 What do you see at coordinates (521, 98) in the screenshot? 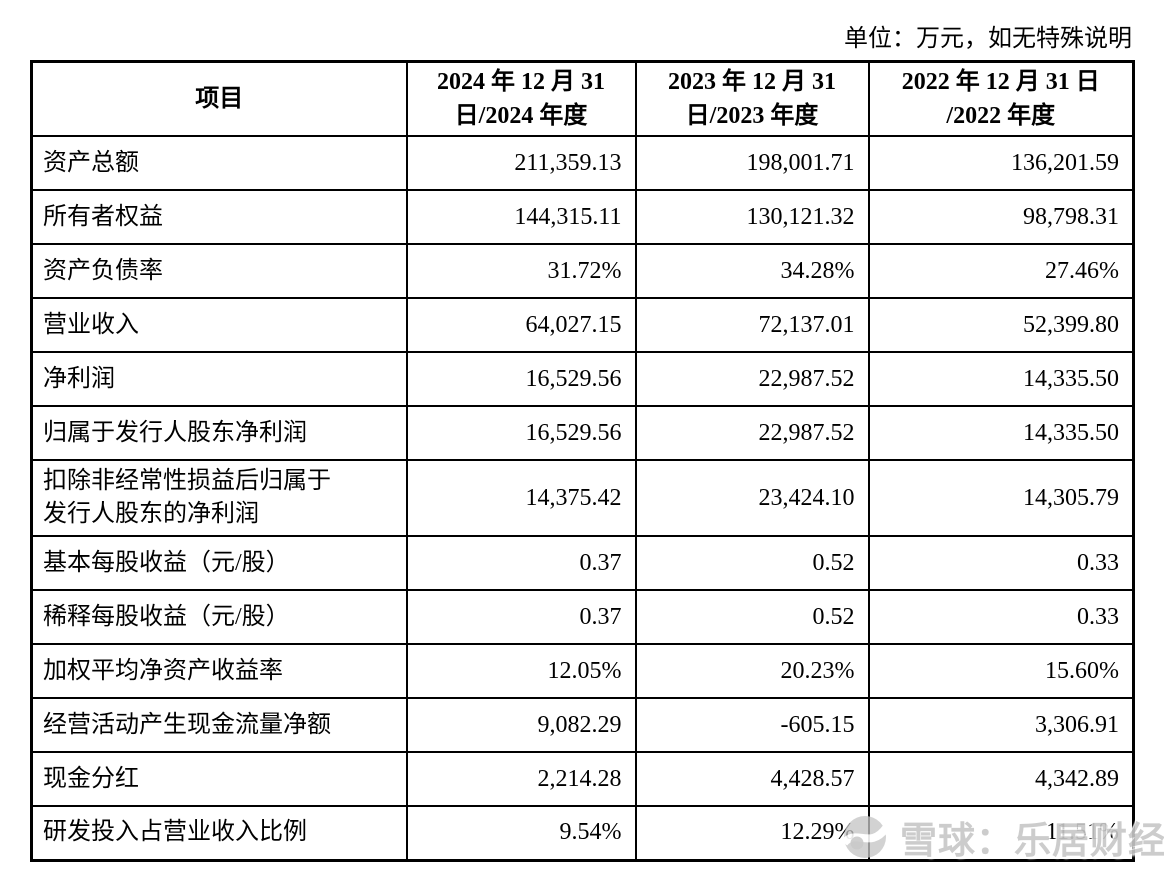
I see `header-2024: 2024 年 12 月 31 日/2024 年度` at bounding box center [521, 98].